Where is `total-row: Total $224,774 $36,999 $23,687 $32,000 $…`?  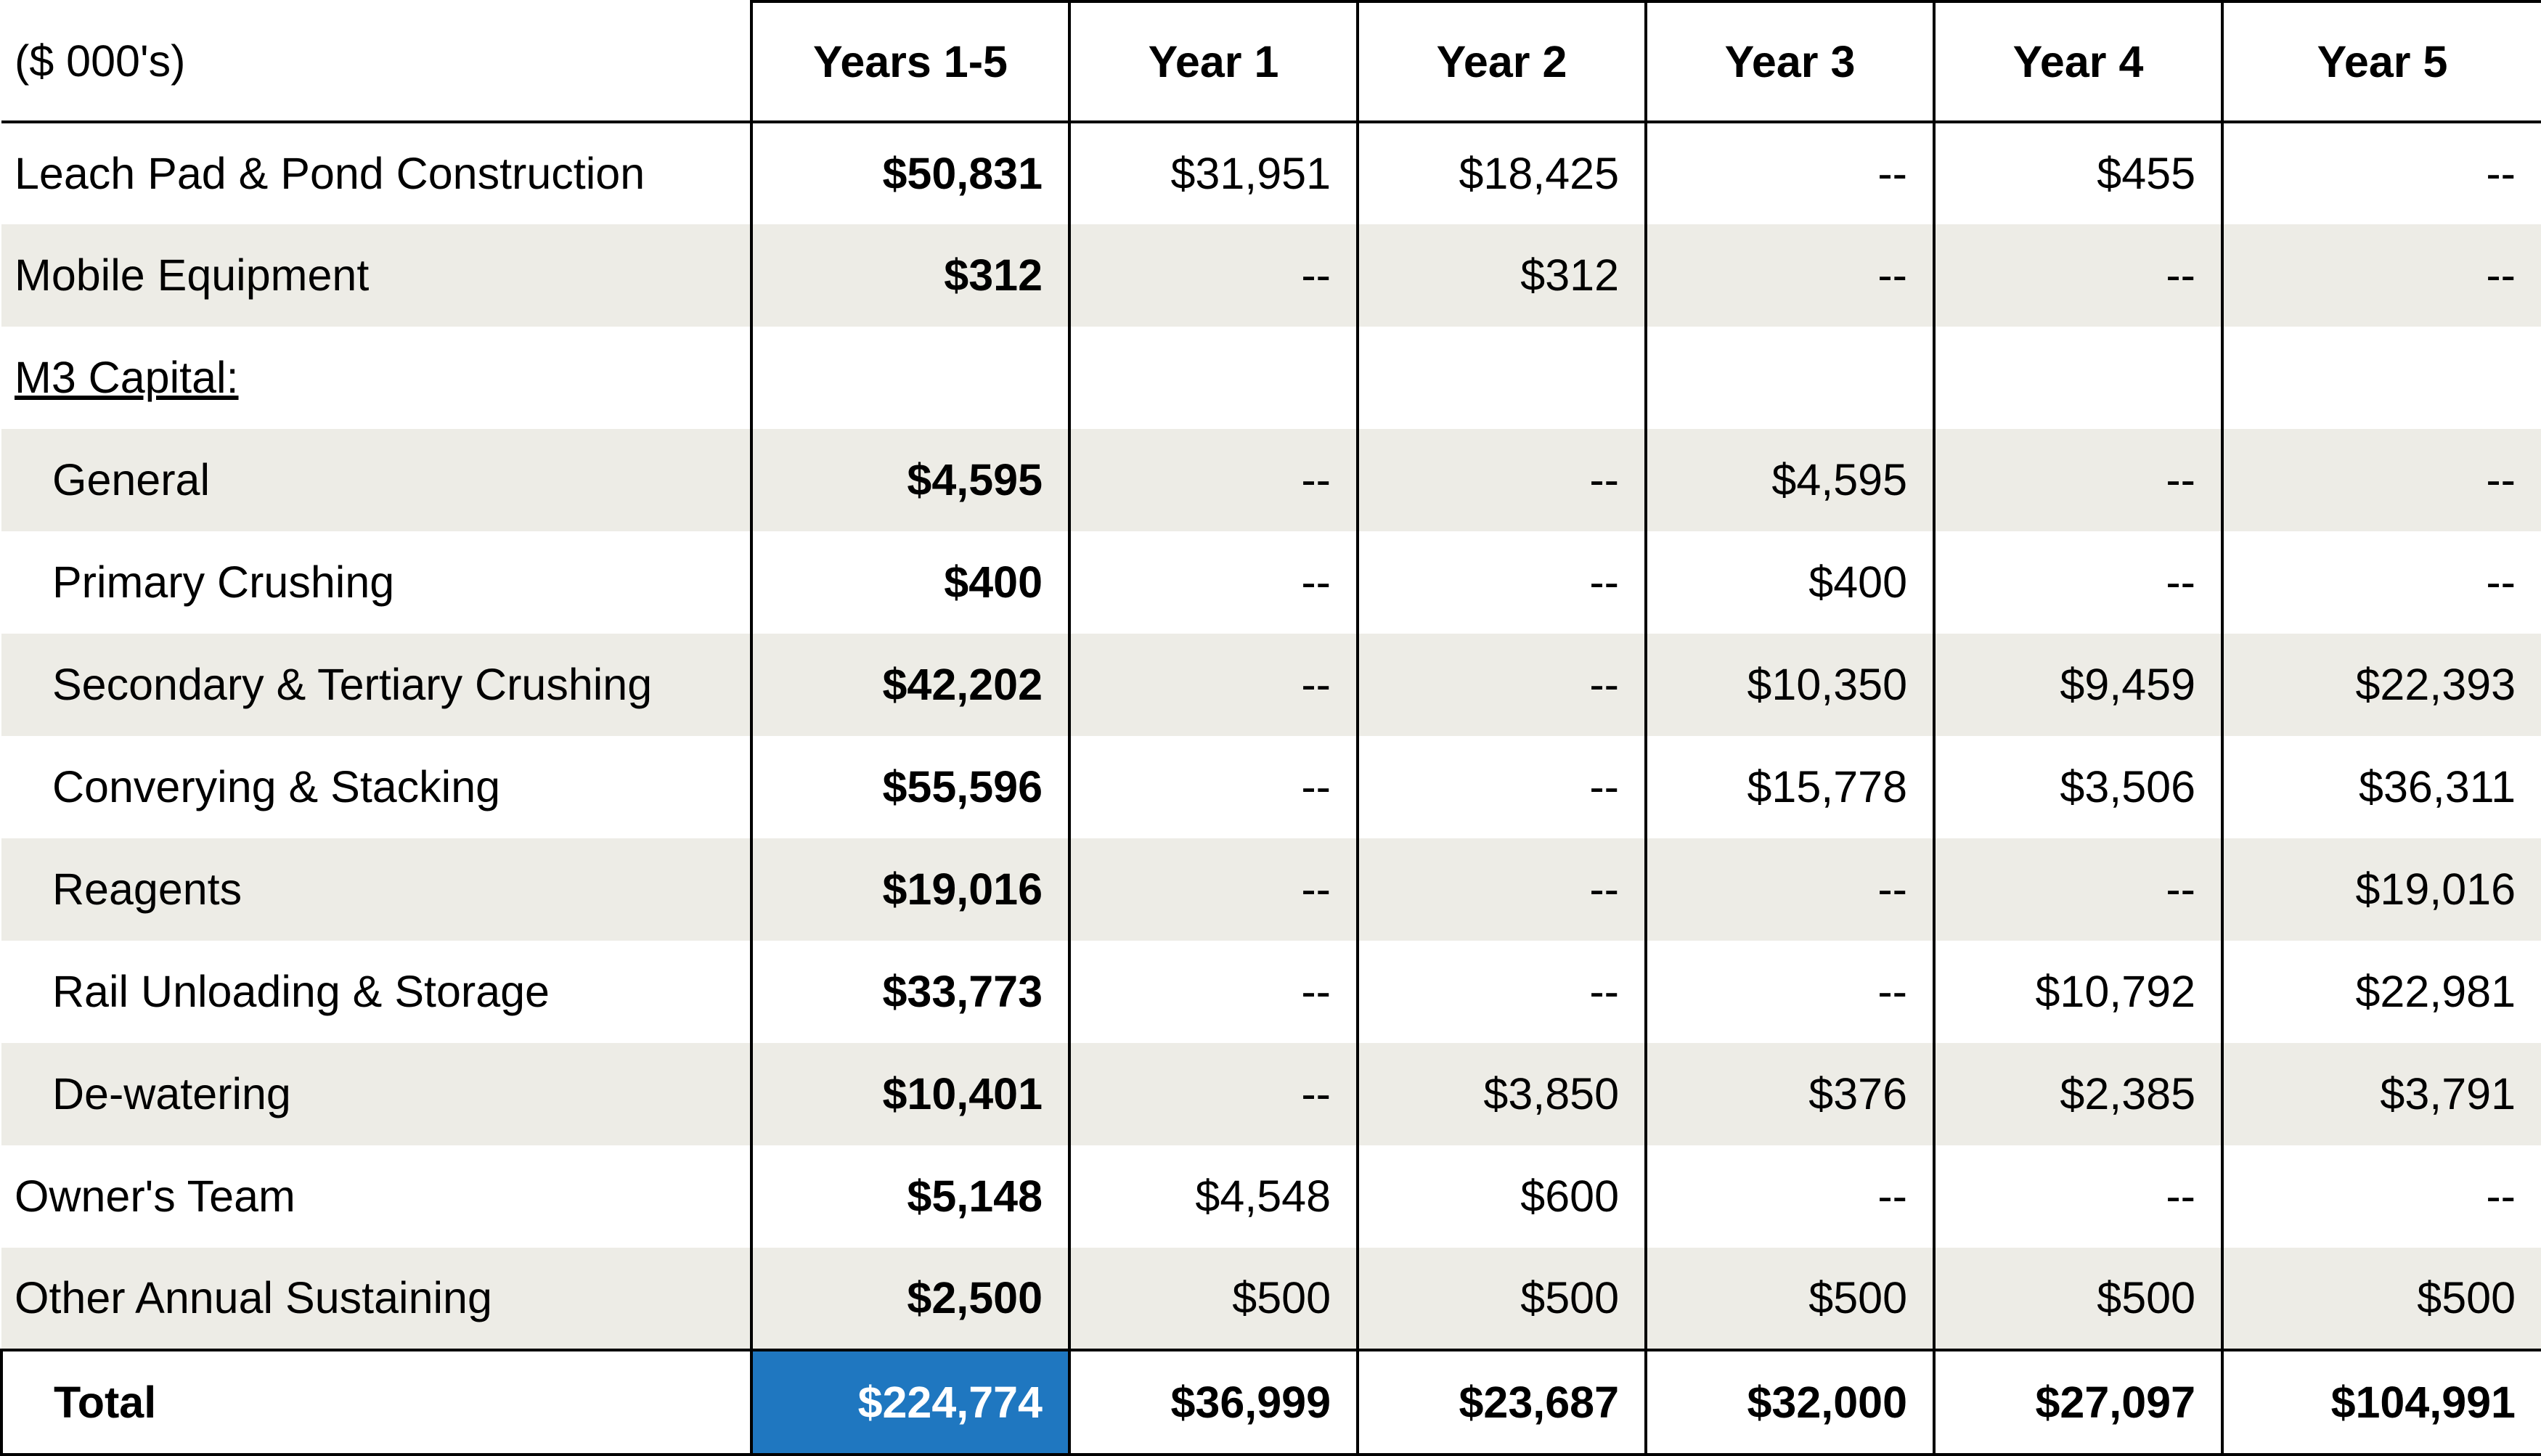 total-row: Total $224,774 $36,999 $23,687 $32,000 $… is located at coordinates (1270, 1402).